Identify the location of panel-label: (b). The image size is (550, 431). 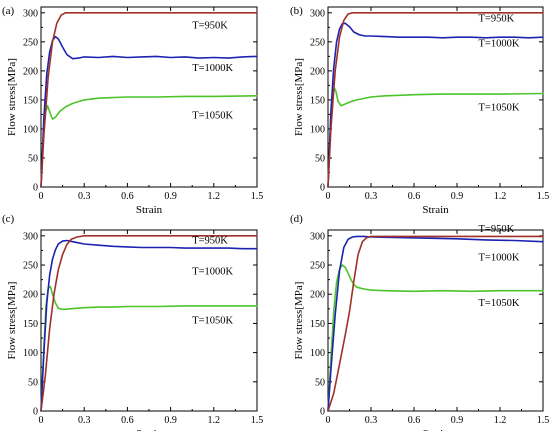
(296, 11).